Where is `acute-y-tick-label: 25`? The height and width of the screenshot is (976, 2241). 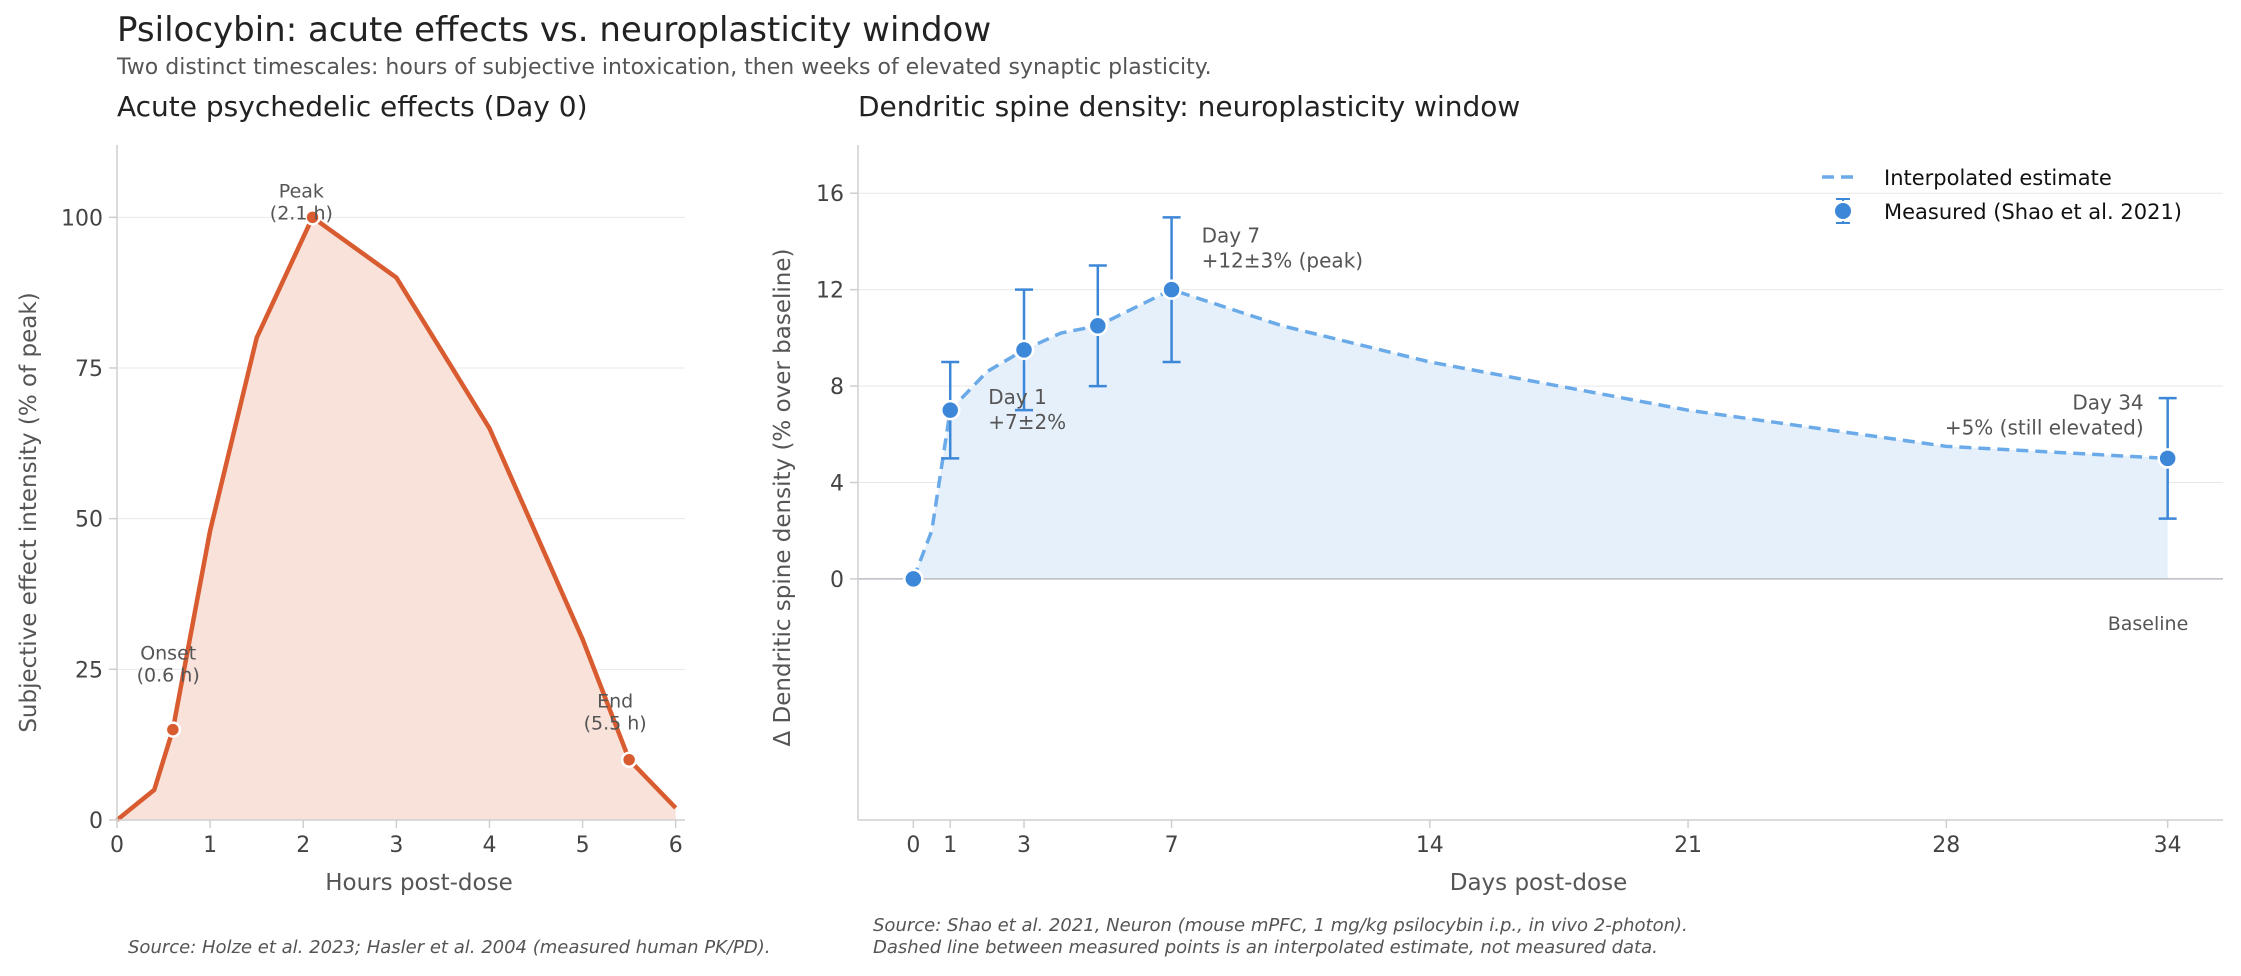
acute-y-tick-label: 25 is located at coordinates (89, 670).